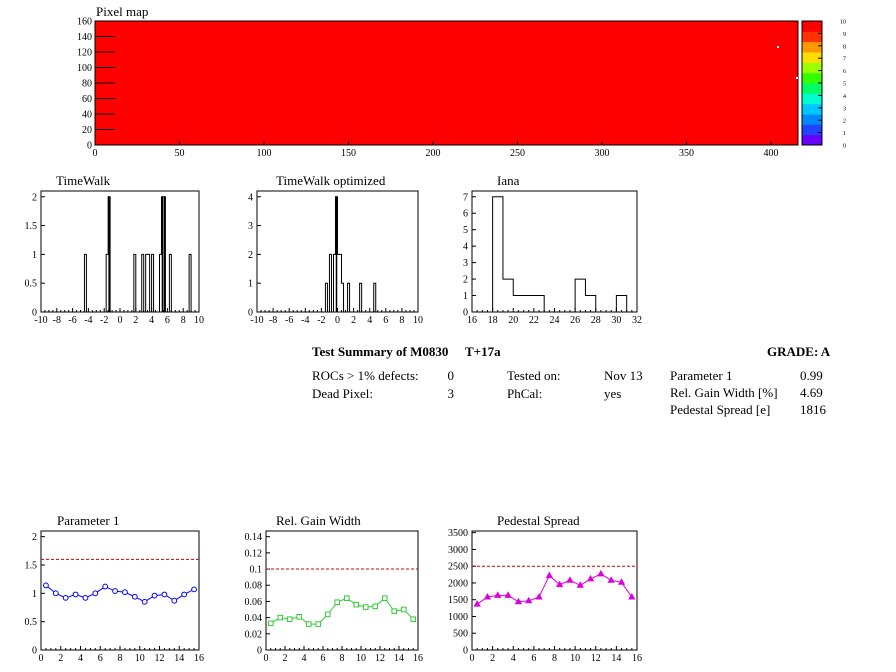 The width and height of the screenshot is (896, 672). Describe the element at coordinates (555, 320) in the screenshot. I see `x-tick-label: 24` at that location.